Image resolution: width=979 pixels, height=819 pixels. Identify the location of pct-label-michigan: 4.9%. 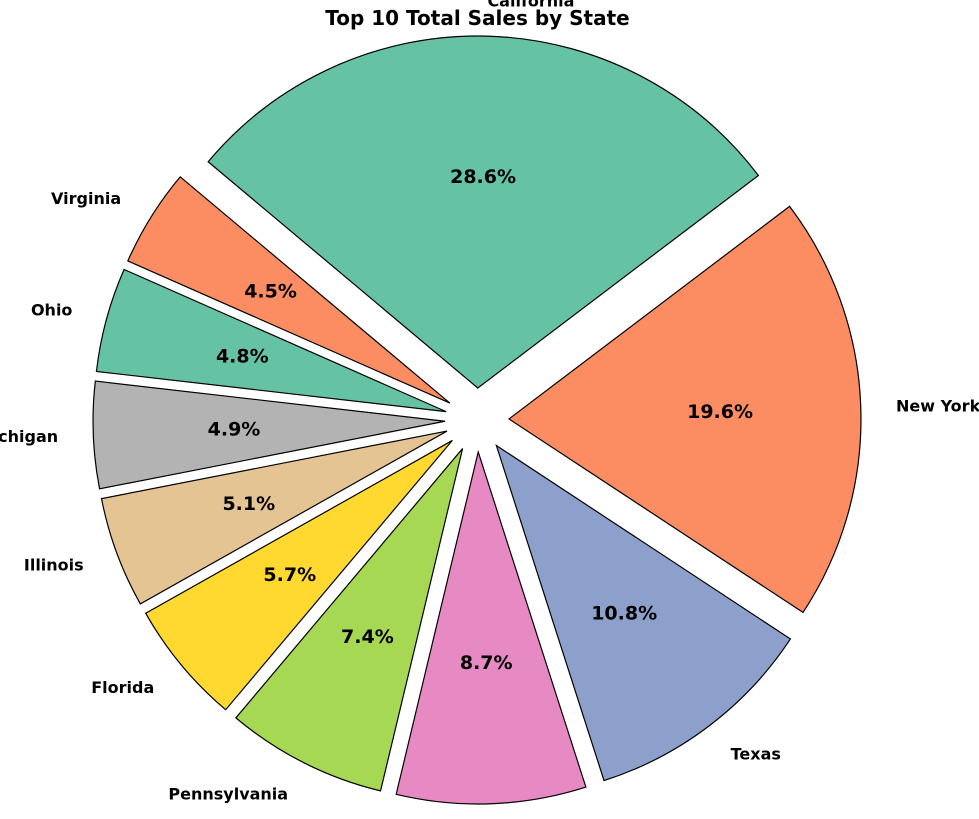
(234, 430).